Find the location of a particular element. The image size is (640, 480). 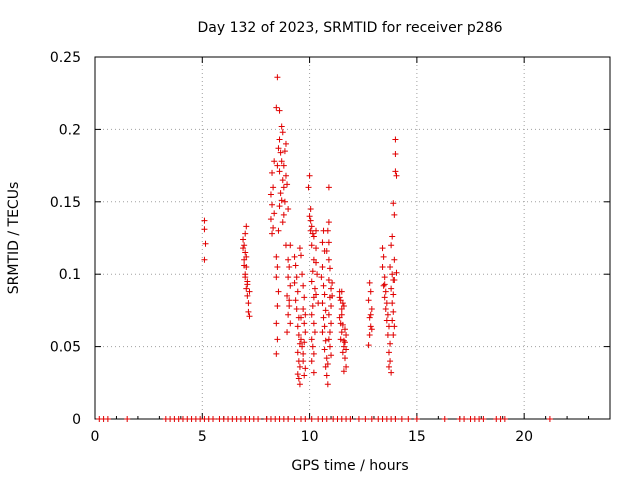

x-tick-label: 0 is located at coordinates (95, 437).